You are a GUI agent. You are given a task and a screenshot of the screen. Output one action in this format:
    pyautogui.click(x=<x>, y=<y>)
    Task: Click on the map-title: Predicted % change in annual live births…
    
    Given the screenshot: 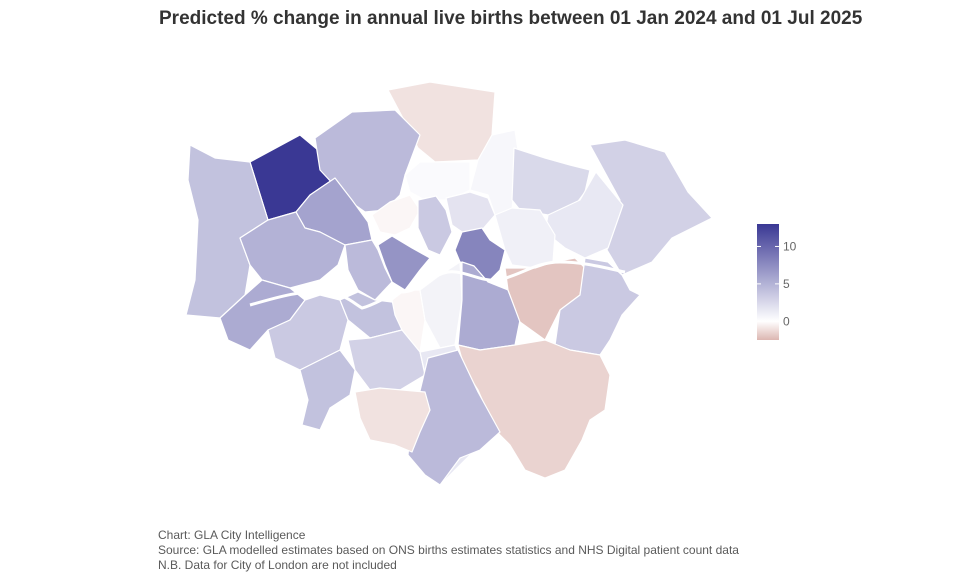 What is the action you would take?
    pyautogui.click(x=511, y=18)
    